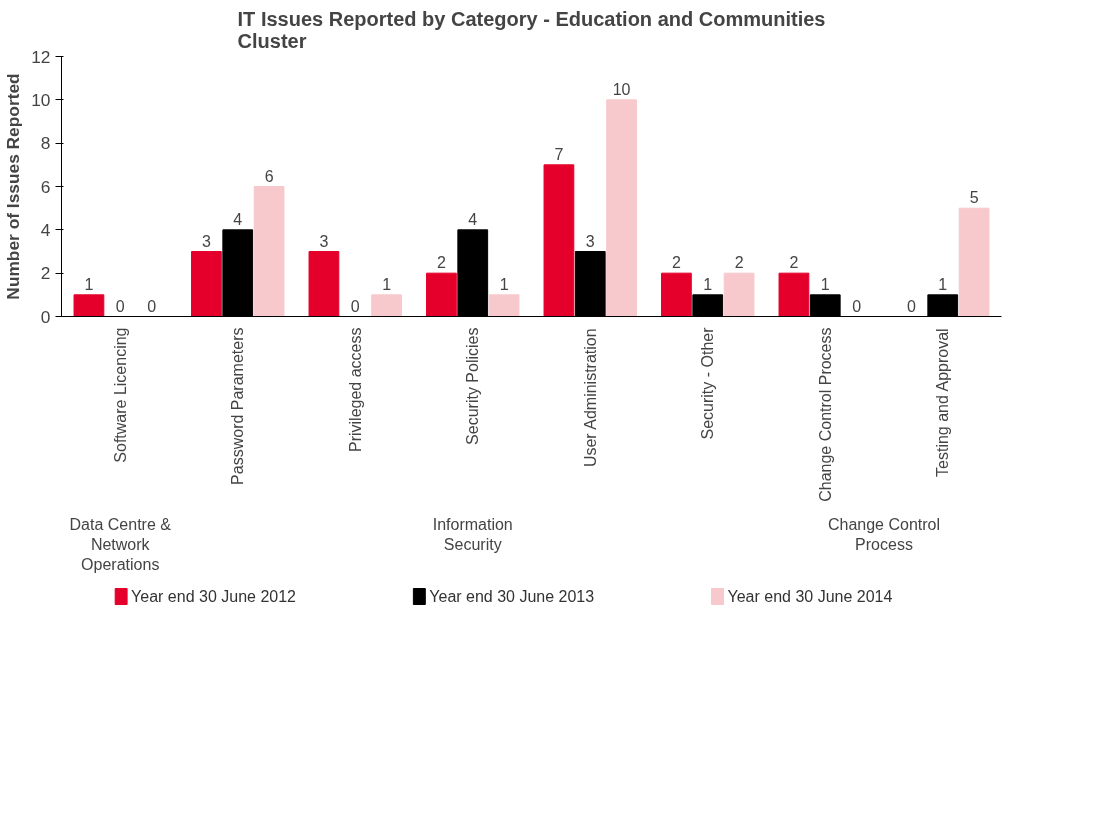 The image size is (1104, 829). What do you see at coordinates (41, 56) in the screenshot?
I see `y-tick-label: 12` at bounding box center [41, 56].